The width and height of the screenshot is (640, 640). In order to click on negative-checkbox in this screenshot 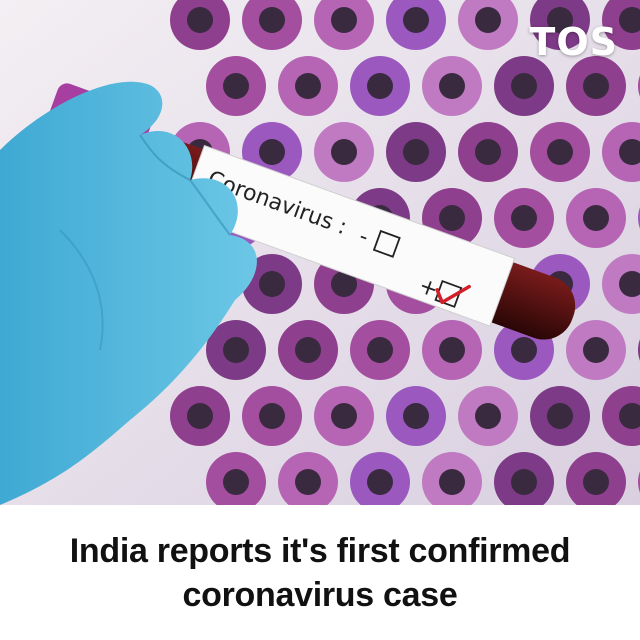, I will do `click(386, 243)`.